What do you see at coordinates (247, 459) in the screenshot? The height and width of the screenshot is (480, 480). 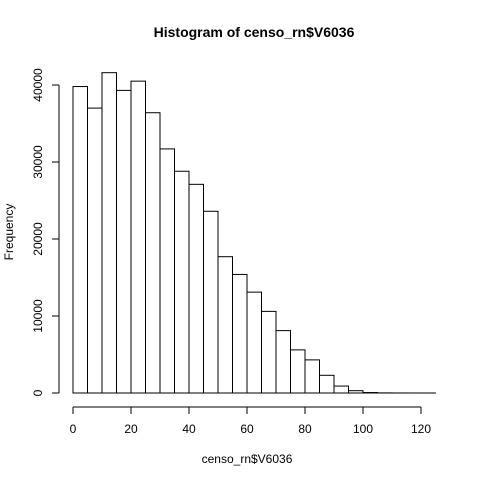 I see `x-axis-label: censo_rn$V6036` at bounding box center [247, 459].